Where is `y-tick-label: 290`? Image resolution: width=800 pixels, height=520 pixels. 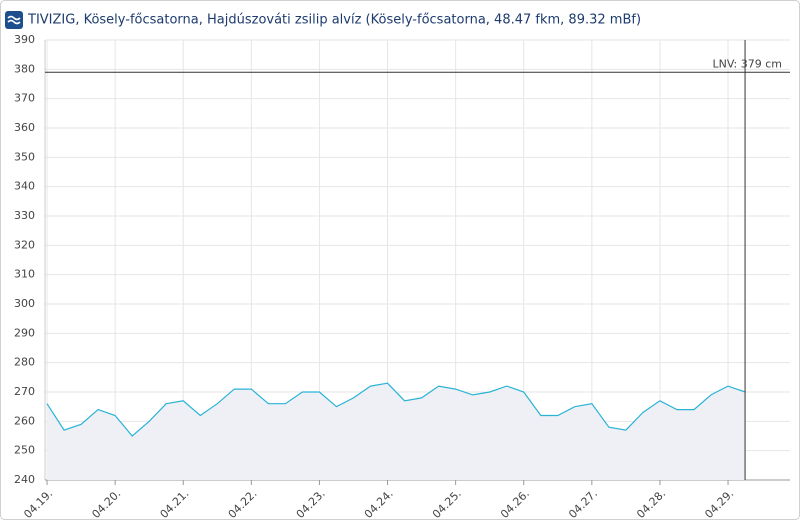 y-tick-label: 290 is located at coordinates (24, 332).